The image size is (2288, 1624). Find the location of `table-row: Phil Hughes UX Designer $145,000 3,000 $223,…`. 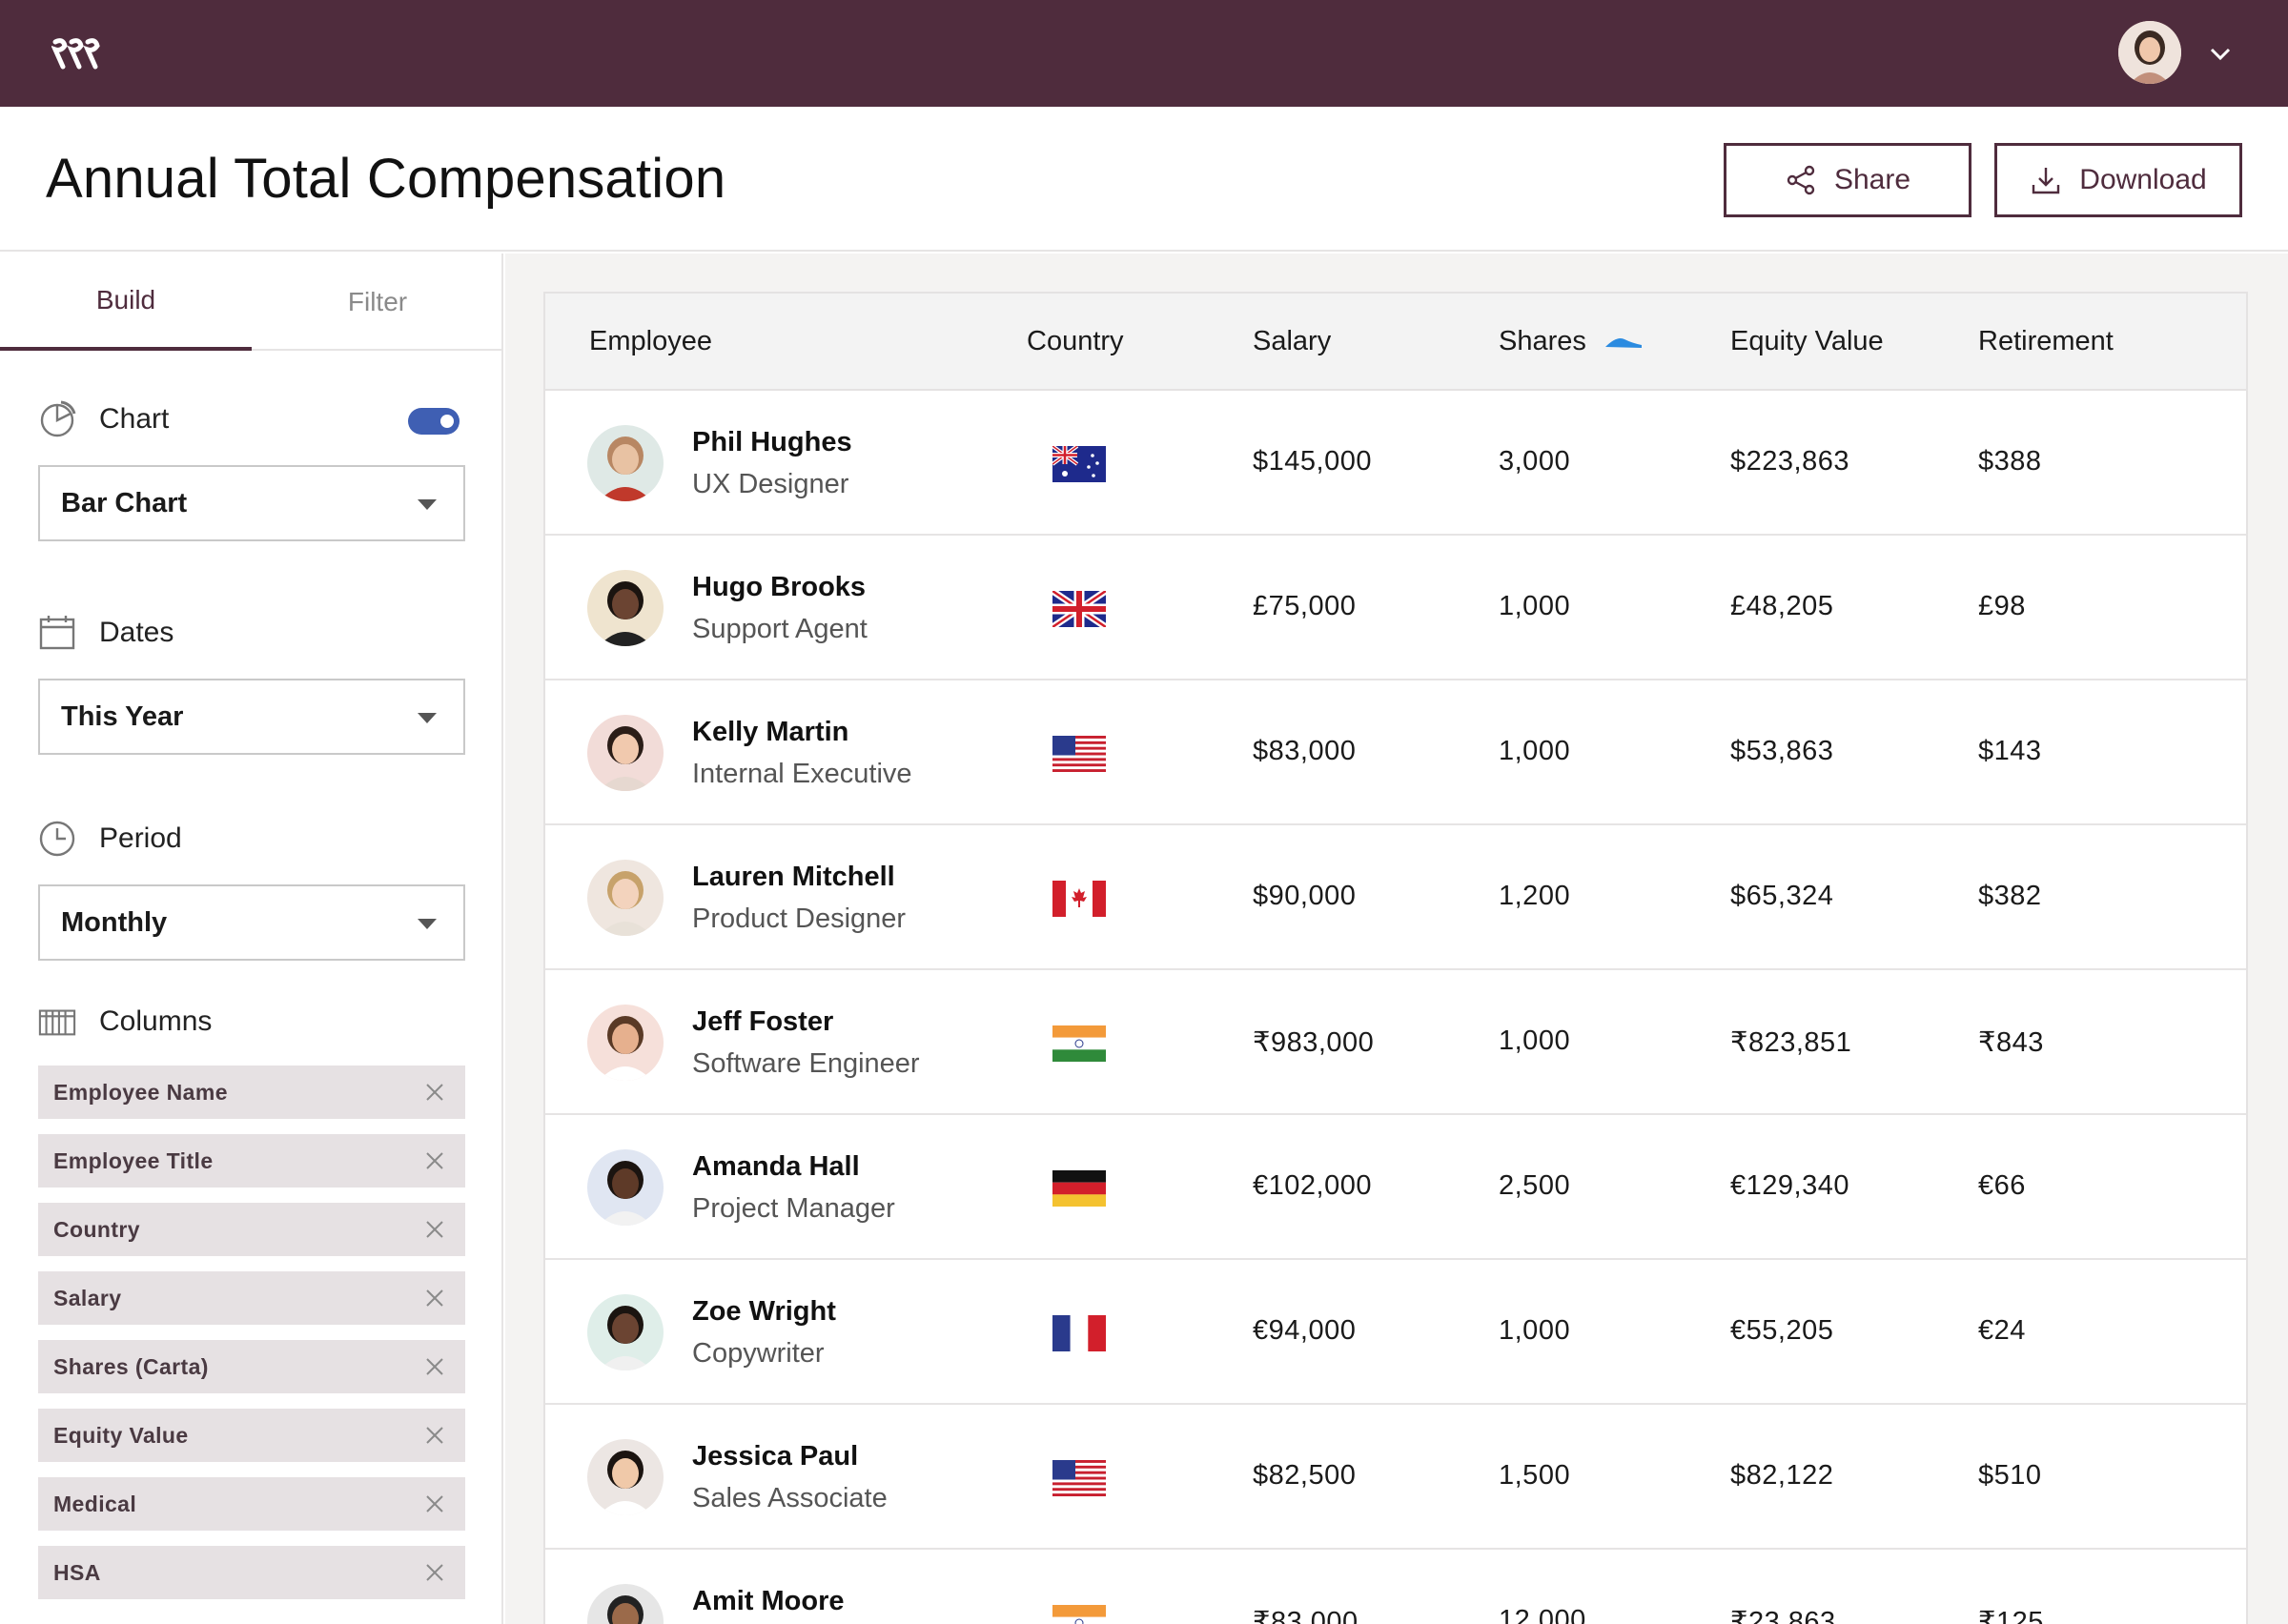

table-row: Phil Hughes UX Designer $145,000 3,000 $223,… is located at coordinates (1396, 463).